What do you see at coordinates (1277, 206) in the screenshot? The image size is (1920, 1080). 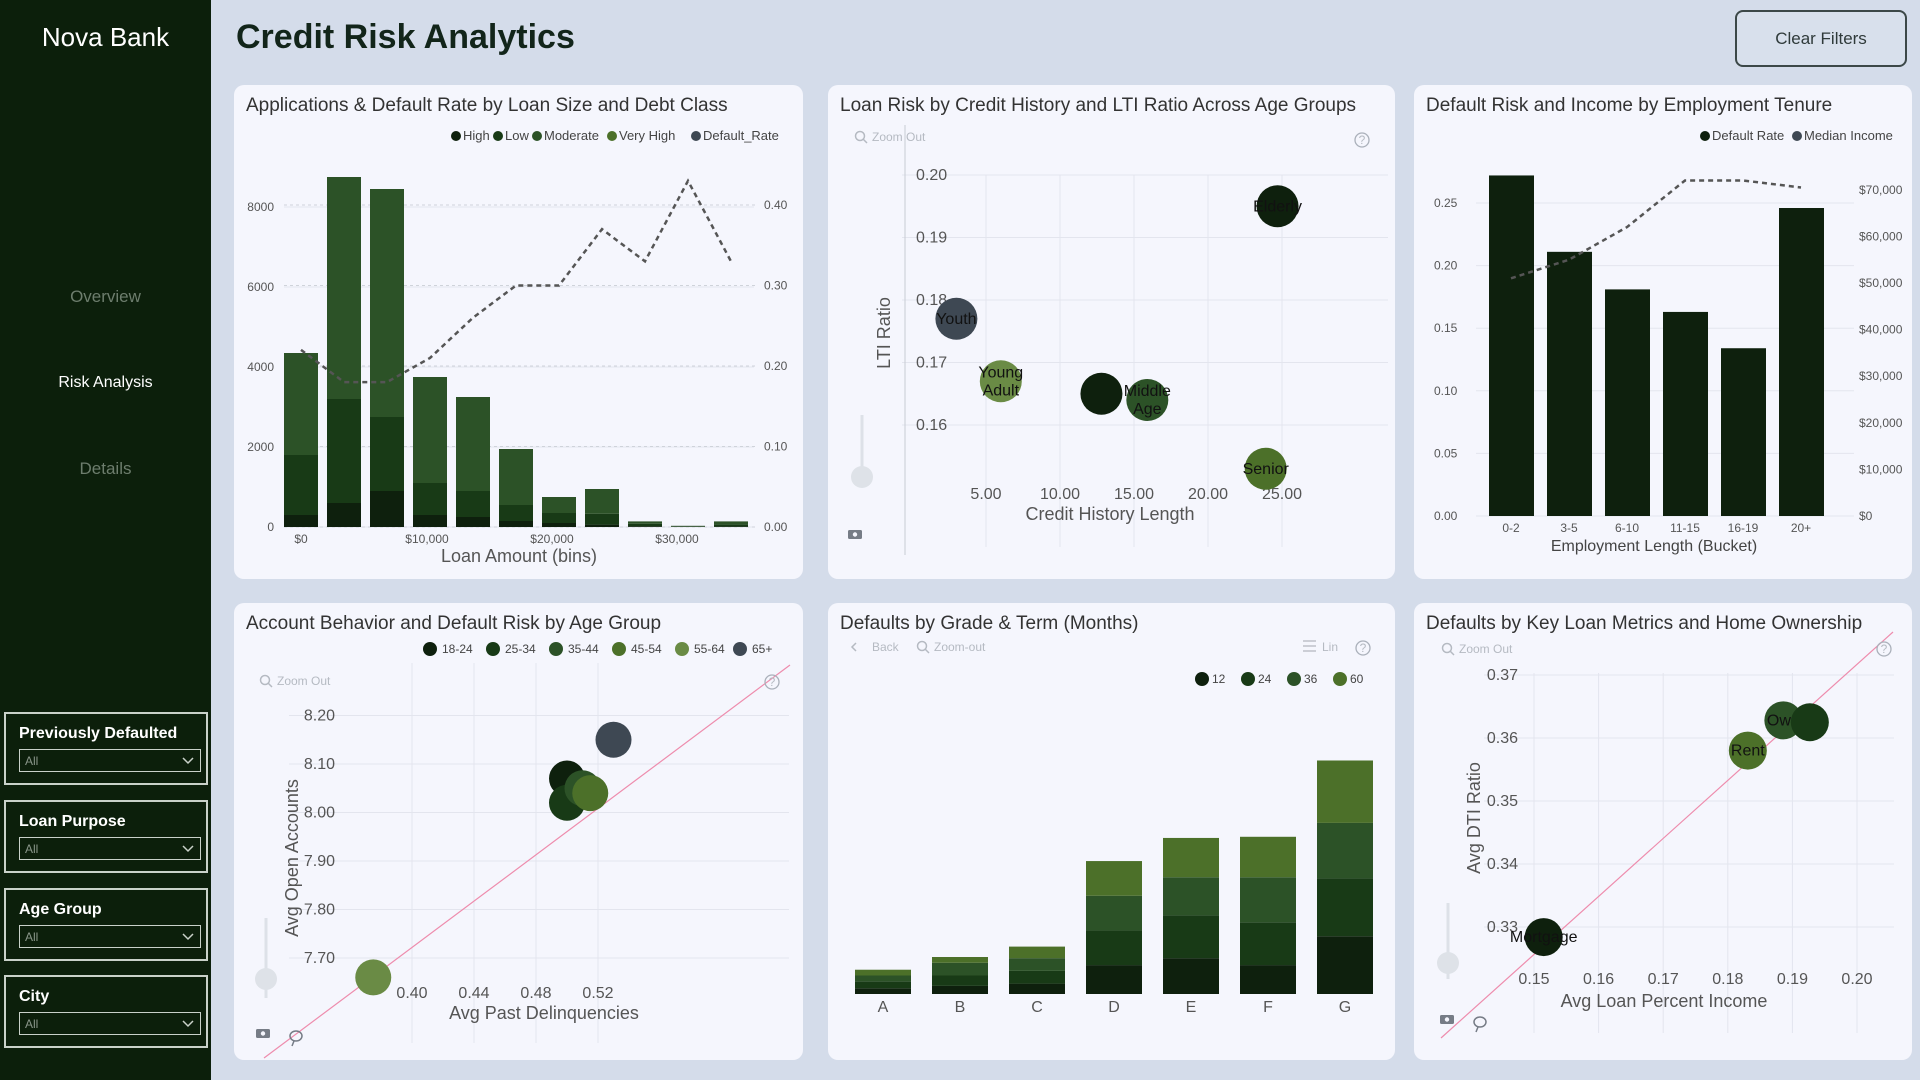 I see `bubble-label: Elderly` at bounding box center [1277, 206].